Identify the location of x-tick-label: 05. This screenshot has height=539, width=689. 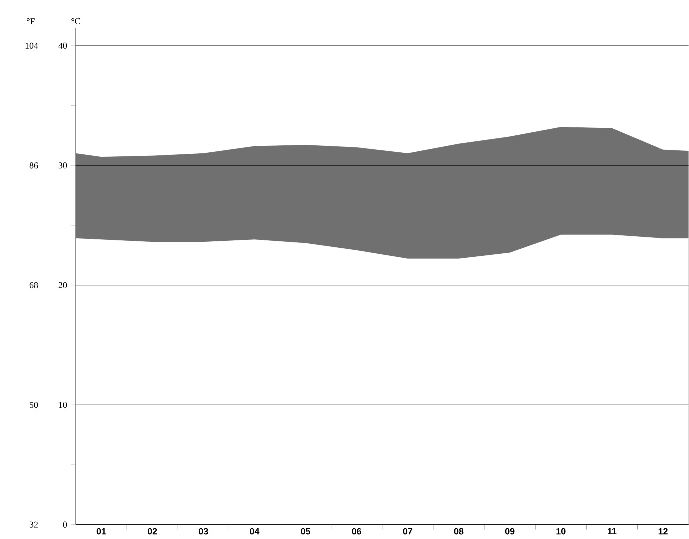
(306, 531).